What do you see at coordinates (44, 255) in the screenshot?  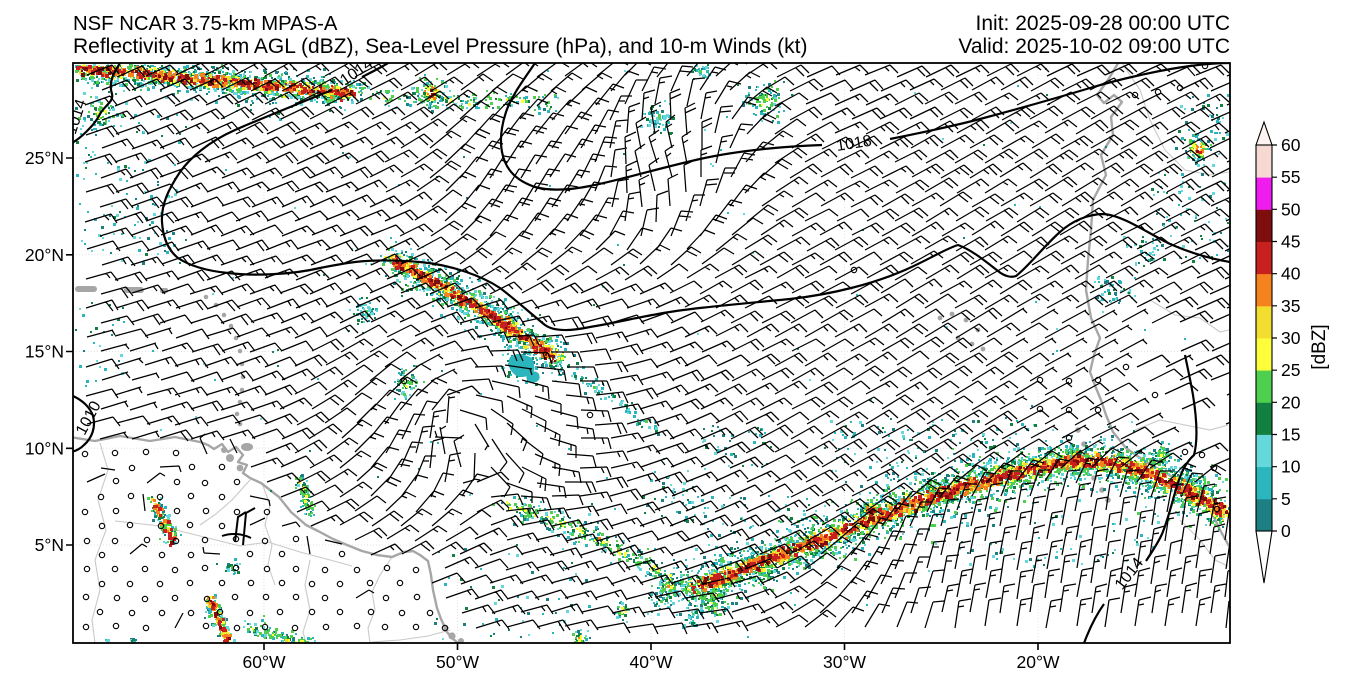 I see `svg-text: 20°N` at bounding box center [44, 255].